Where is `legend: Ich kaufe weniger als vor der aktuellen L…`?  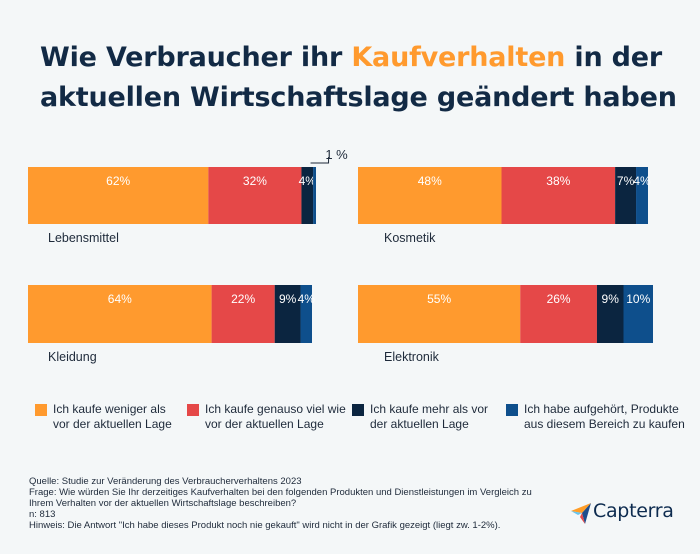
legend: Ich kaufe weniger als vor der aktuellen L… is located at coordinates (350, 422).